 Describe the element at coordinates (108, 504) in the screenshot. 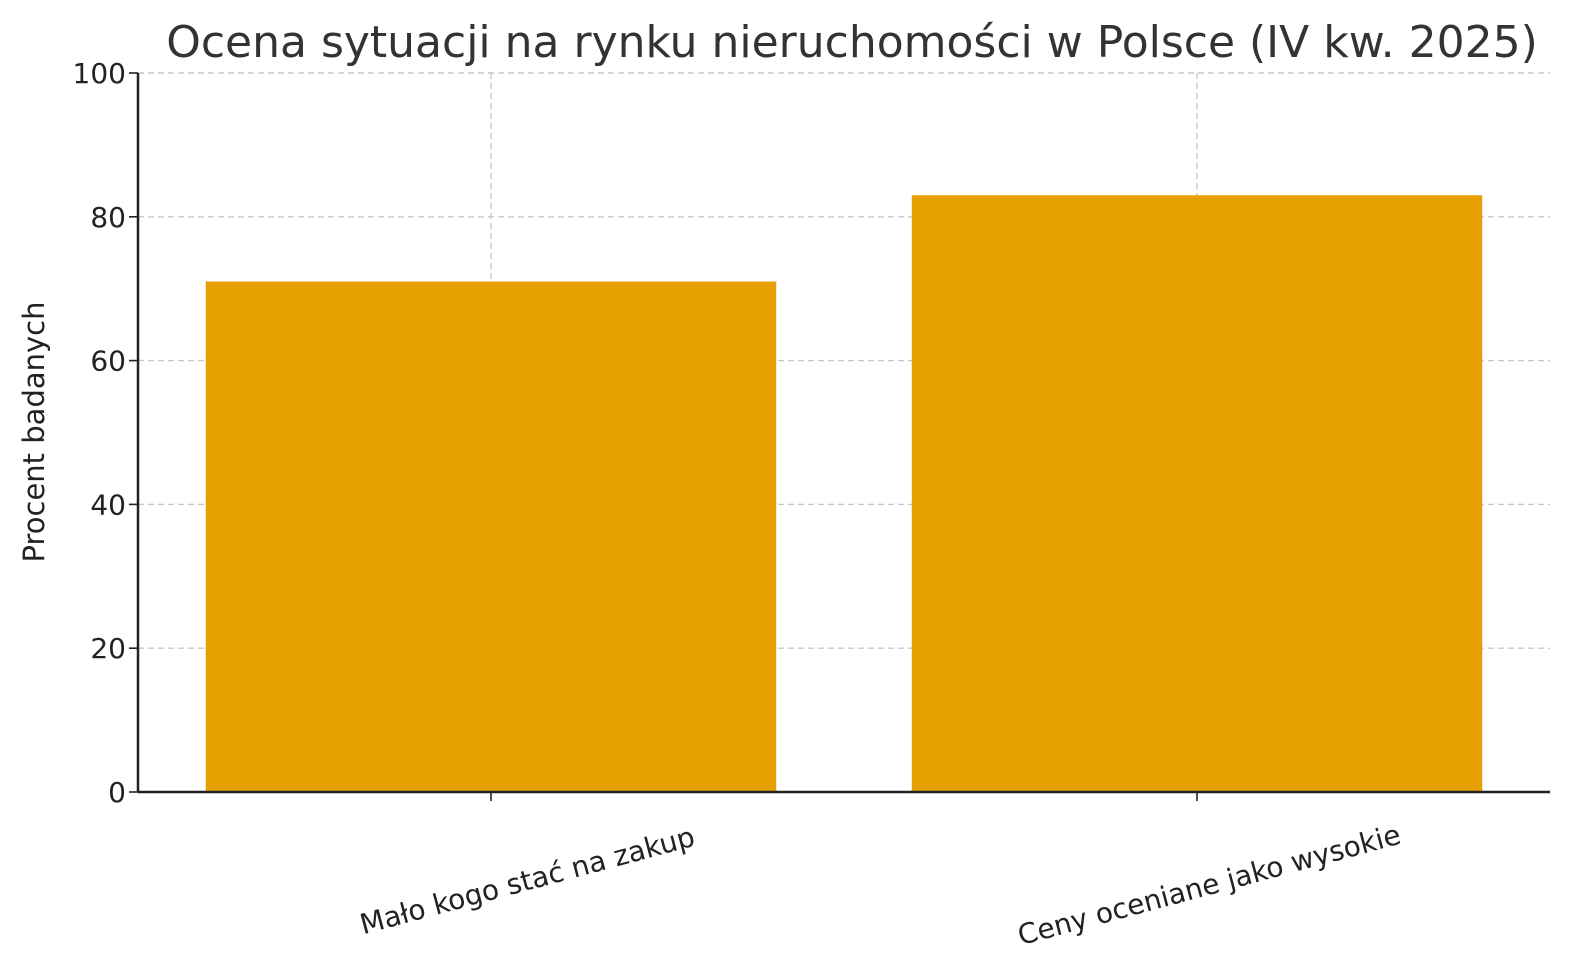

I see `y-tick-label: 40` at that location.